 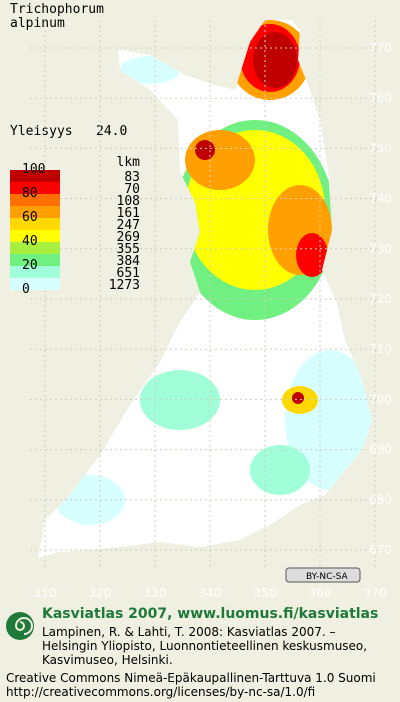 I want to click on y-tick-label: 770, so click(x=380, y=48).